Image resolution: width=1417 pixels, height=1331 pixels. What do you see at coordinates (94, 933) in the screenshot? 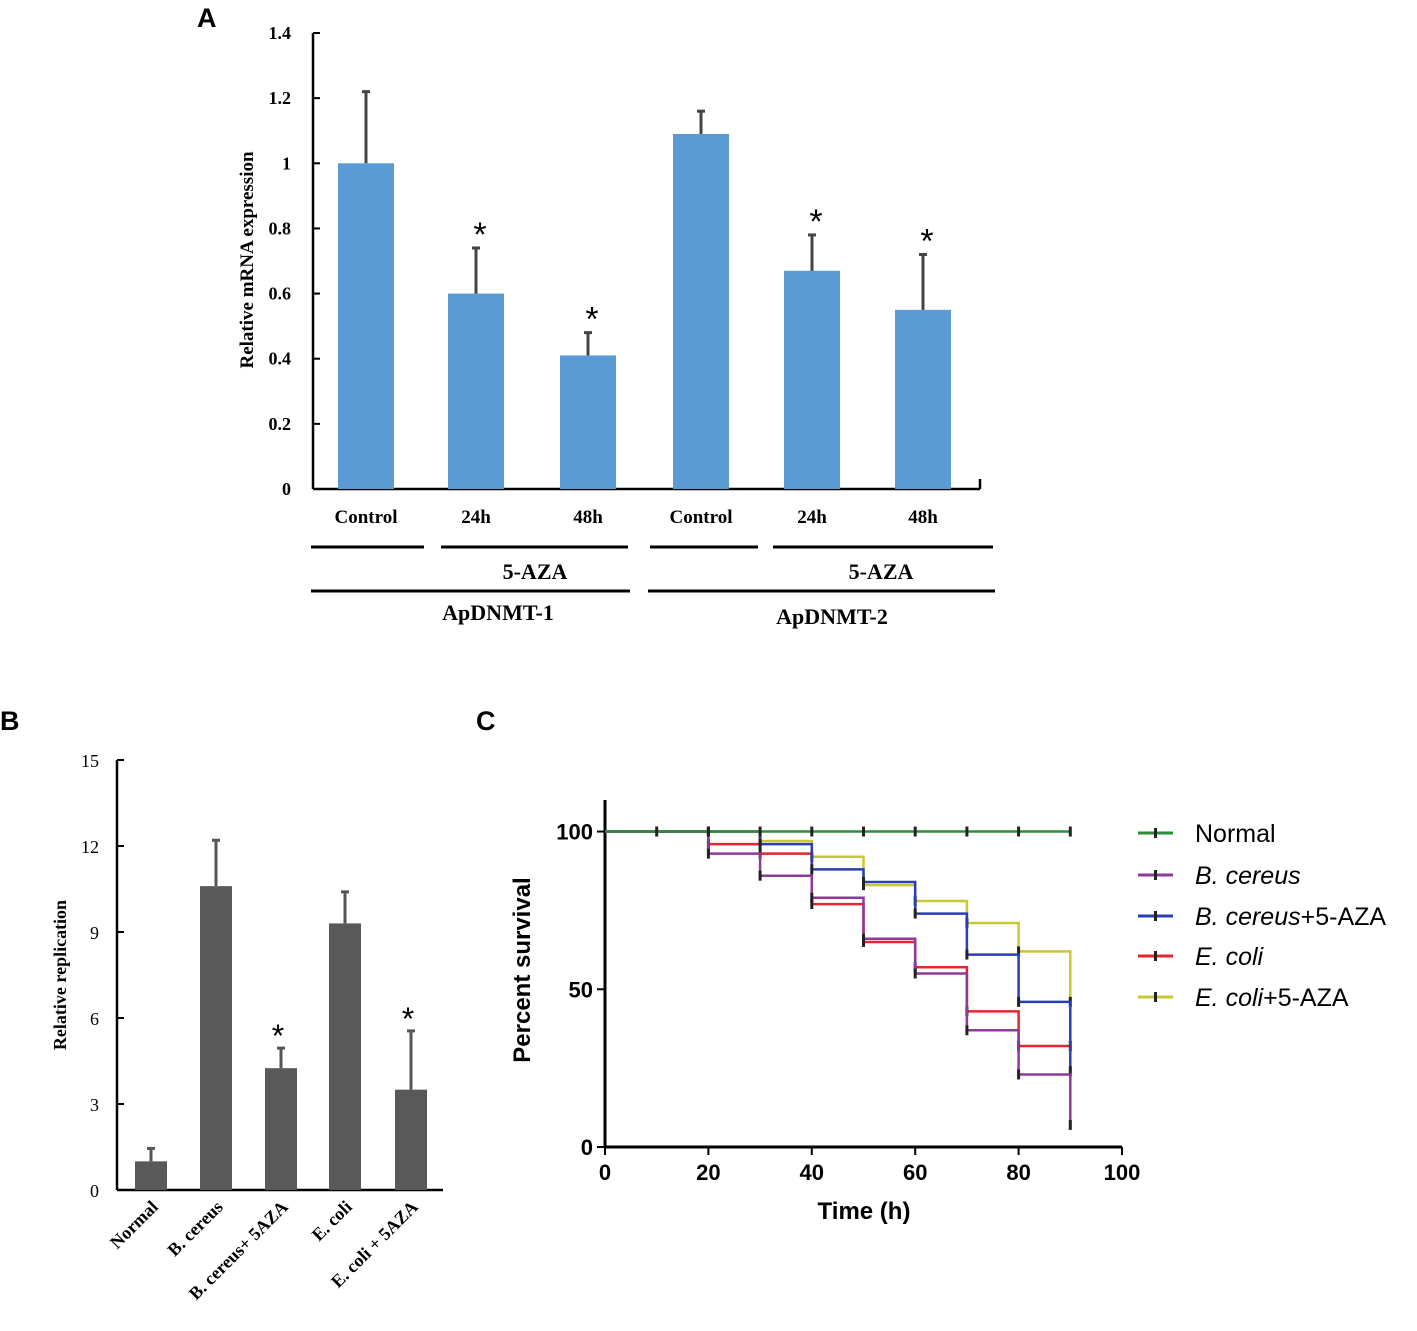
I see `y-tick-label: 9` at bounding box center [94, 933].